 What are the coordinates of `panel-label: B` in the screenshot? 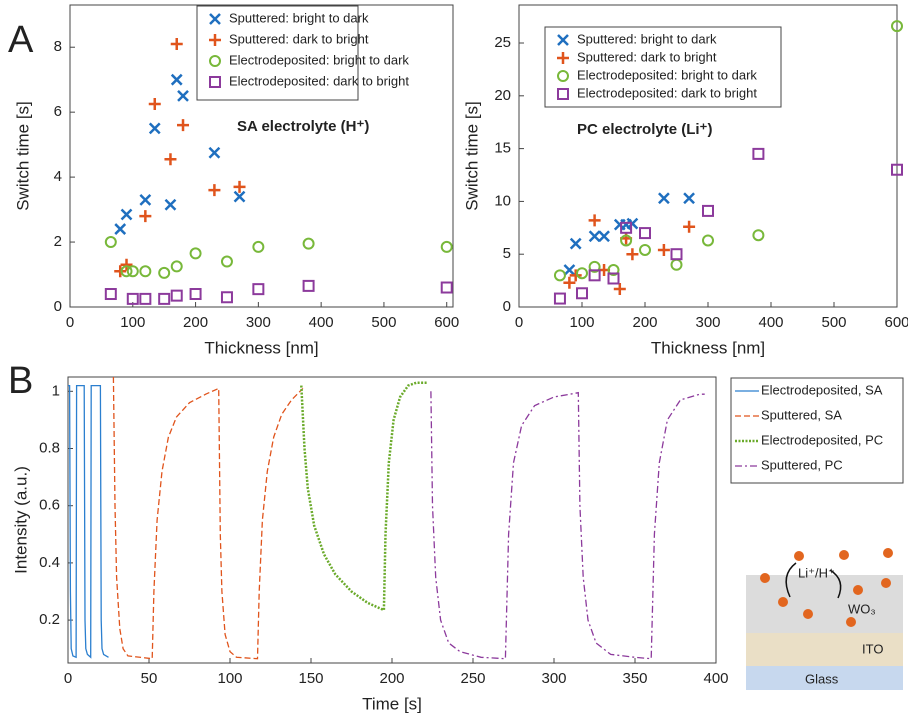 It's located at (20, 381).